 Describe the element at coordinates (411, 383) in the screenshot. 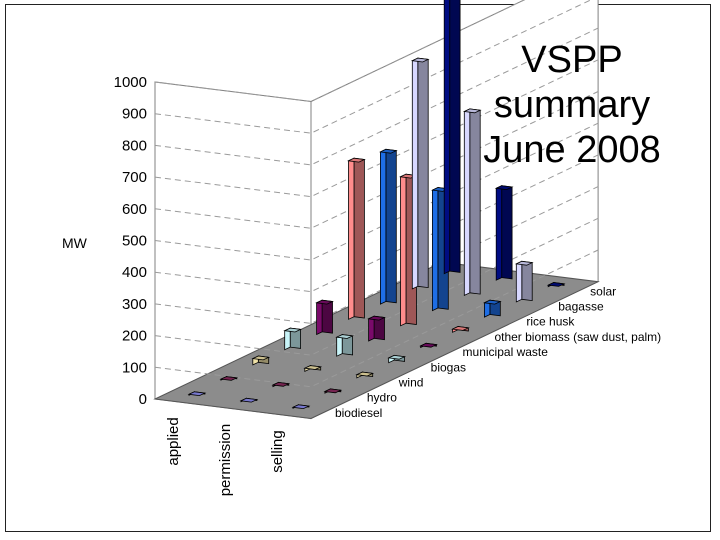

I see `series-label: wind` at that location.